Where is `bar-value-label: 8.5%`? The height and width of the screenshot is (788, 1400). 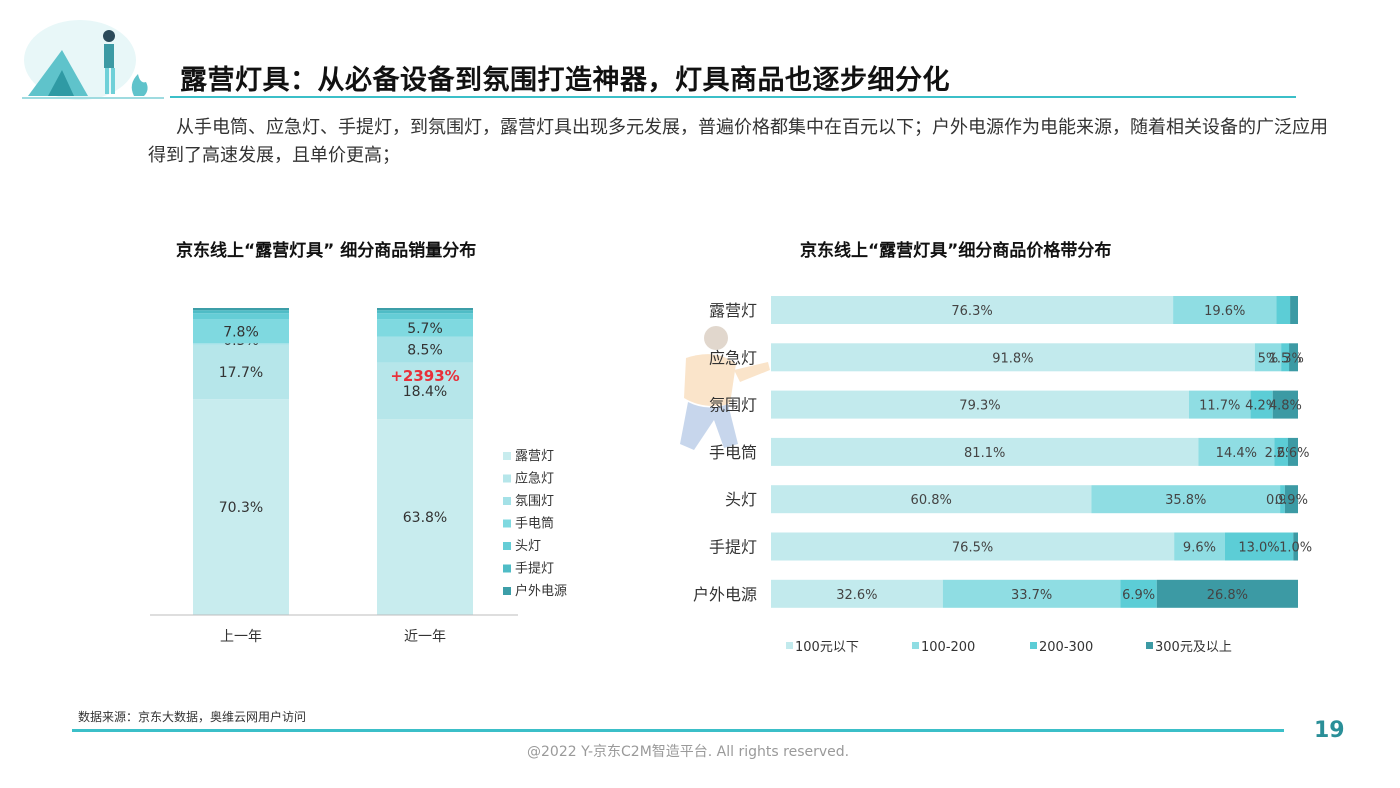
bar-value-label: 8.5% is located at coordinates (425, 351).